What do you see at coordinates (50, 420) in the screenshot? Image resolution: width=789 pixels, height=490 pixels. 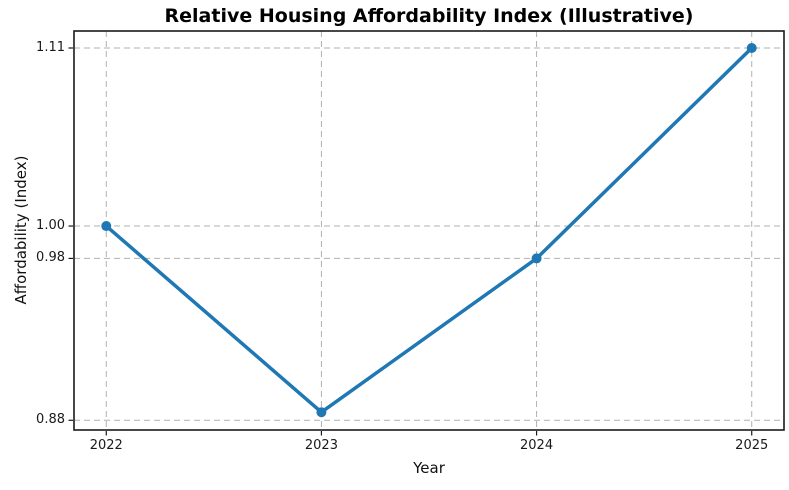 I see `y-tick-label: 0.88` at bounding box center [50, 420].